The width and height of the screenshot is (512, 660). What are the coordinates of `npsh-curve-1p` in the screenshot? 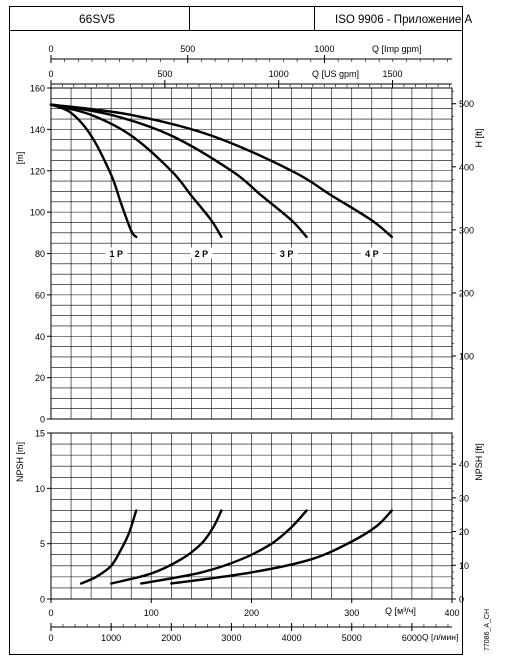 It's located at (108, 547).